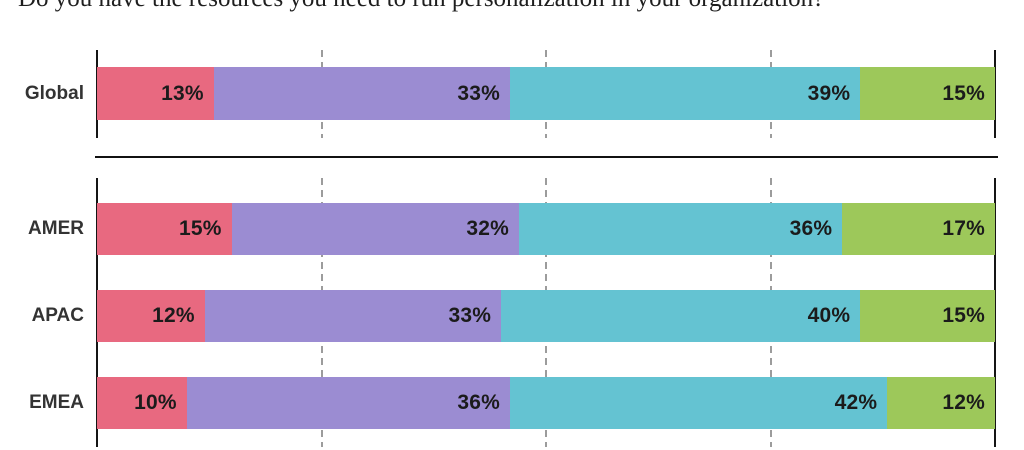 The height and width of the screenshot is (450, 1024). What do you see at coordinates (685, 93) in the screenshot?
I see `bar-segment: 39%` at bounding box center [685, 93].